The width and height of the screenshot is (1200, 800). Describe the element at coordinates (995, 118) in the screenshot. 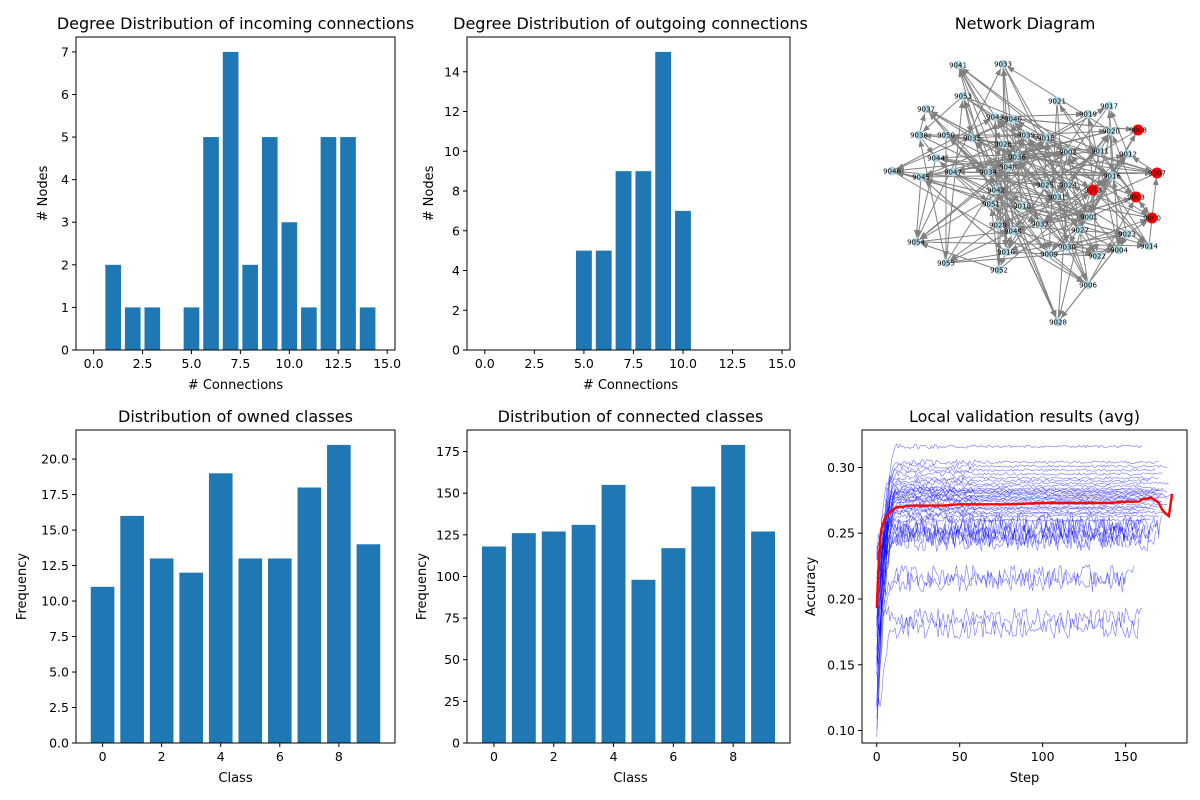

I see `network-node-label: 9043` at that location.